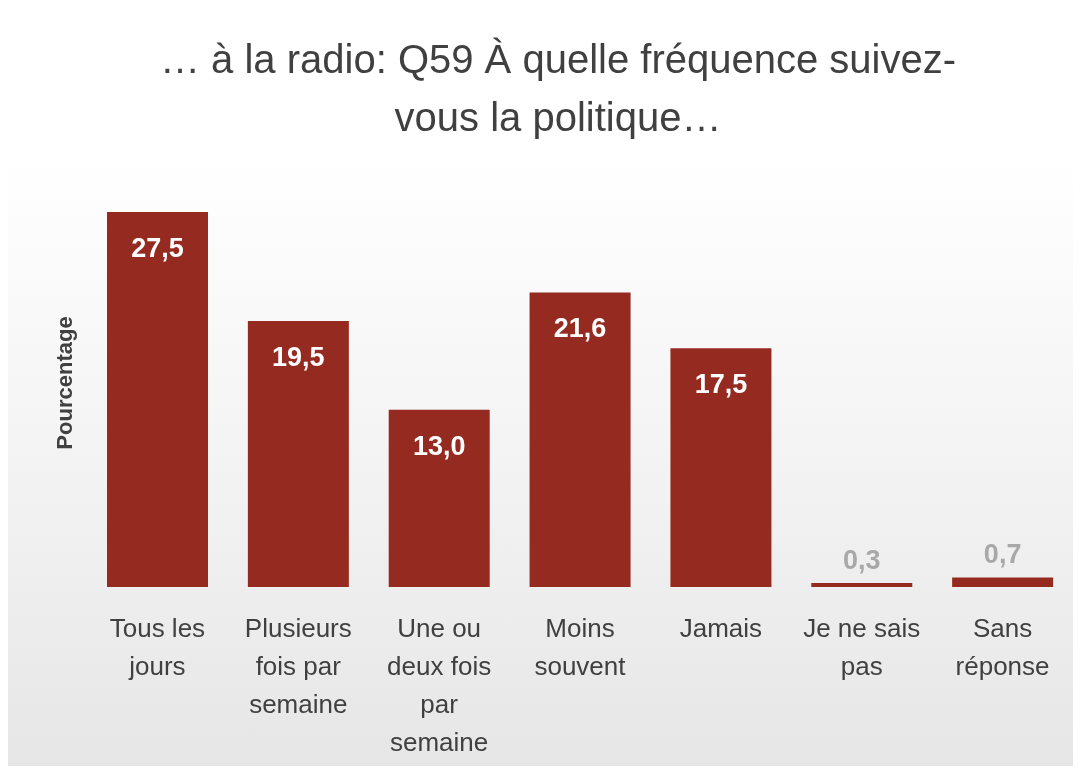 The image size is (1081, 774). What do you see at coordinates (65, 383) in the screenshot?
I see `y-axis-title: Pourcentage` at bounding box center [65, 383].